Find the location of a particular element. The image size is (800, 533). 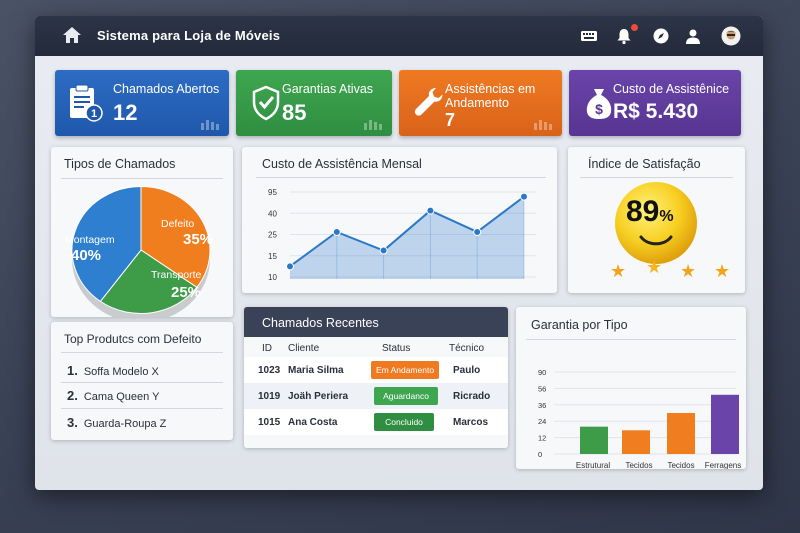

kpi-label: Custo de Assistênice is located at coordinates (671, 89).